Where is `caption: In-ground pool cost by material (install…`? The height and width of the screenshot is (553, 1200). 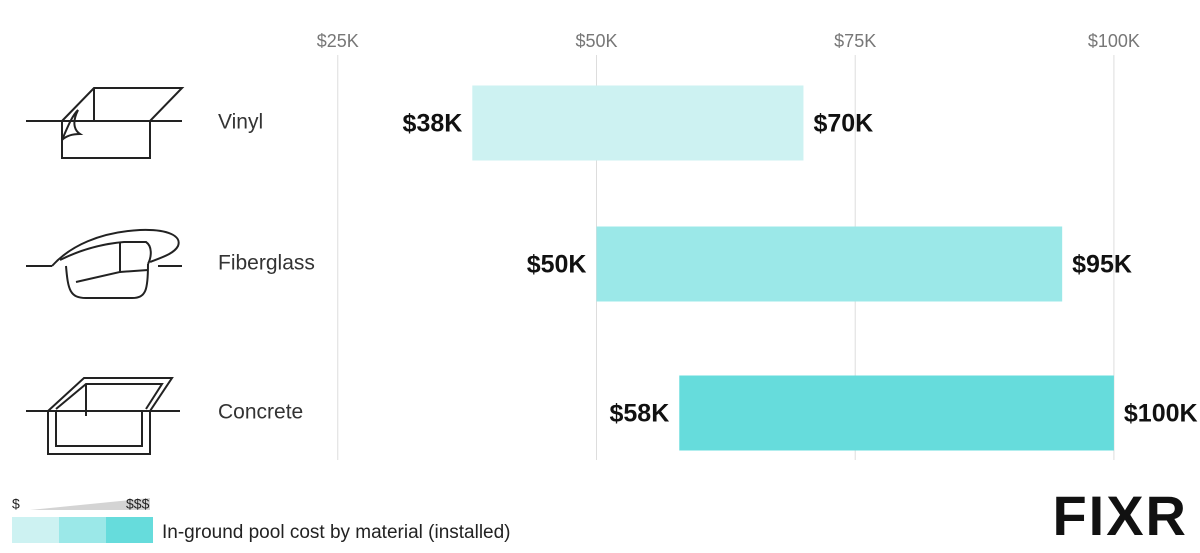
caption: In-ground pool cost by material (install… is located at coordinates (336, 532).